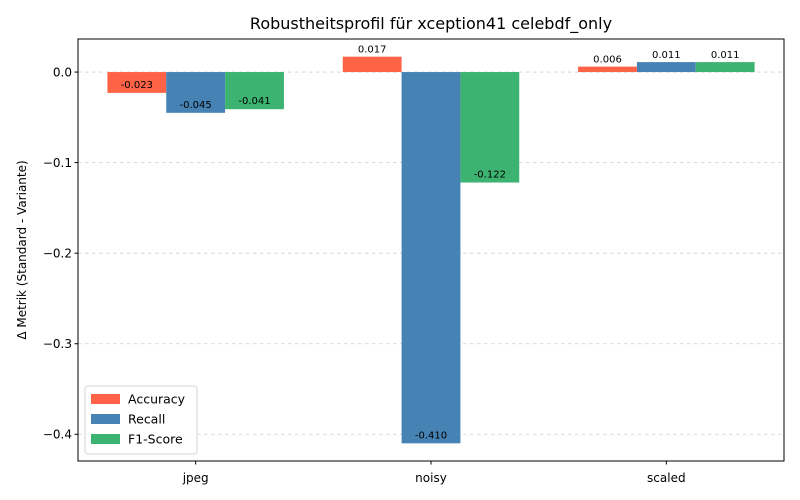 The height and width of the screenshot is (500, 800). I want to click on bar-recall-scaled, so click(666, 67).